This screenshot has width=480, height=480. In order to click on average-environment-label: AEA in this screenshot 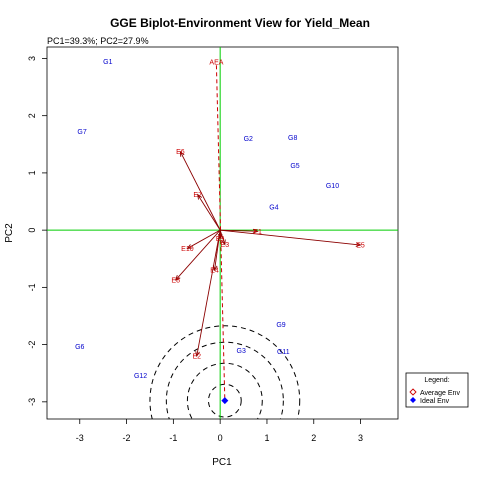, I will do `click(216, 62)`.